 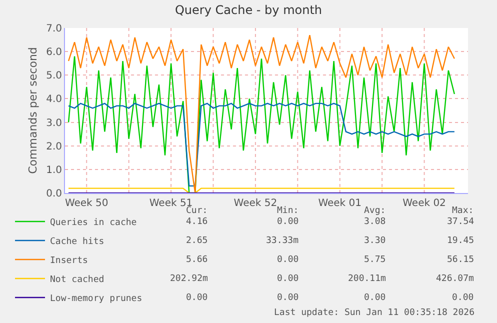 What do you see at coordinates (54, 194) in the screenshot?
I see `y-tick-label: 0.0` at bounding box center [54, 194].